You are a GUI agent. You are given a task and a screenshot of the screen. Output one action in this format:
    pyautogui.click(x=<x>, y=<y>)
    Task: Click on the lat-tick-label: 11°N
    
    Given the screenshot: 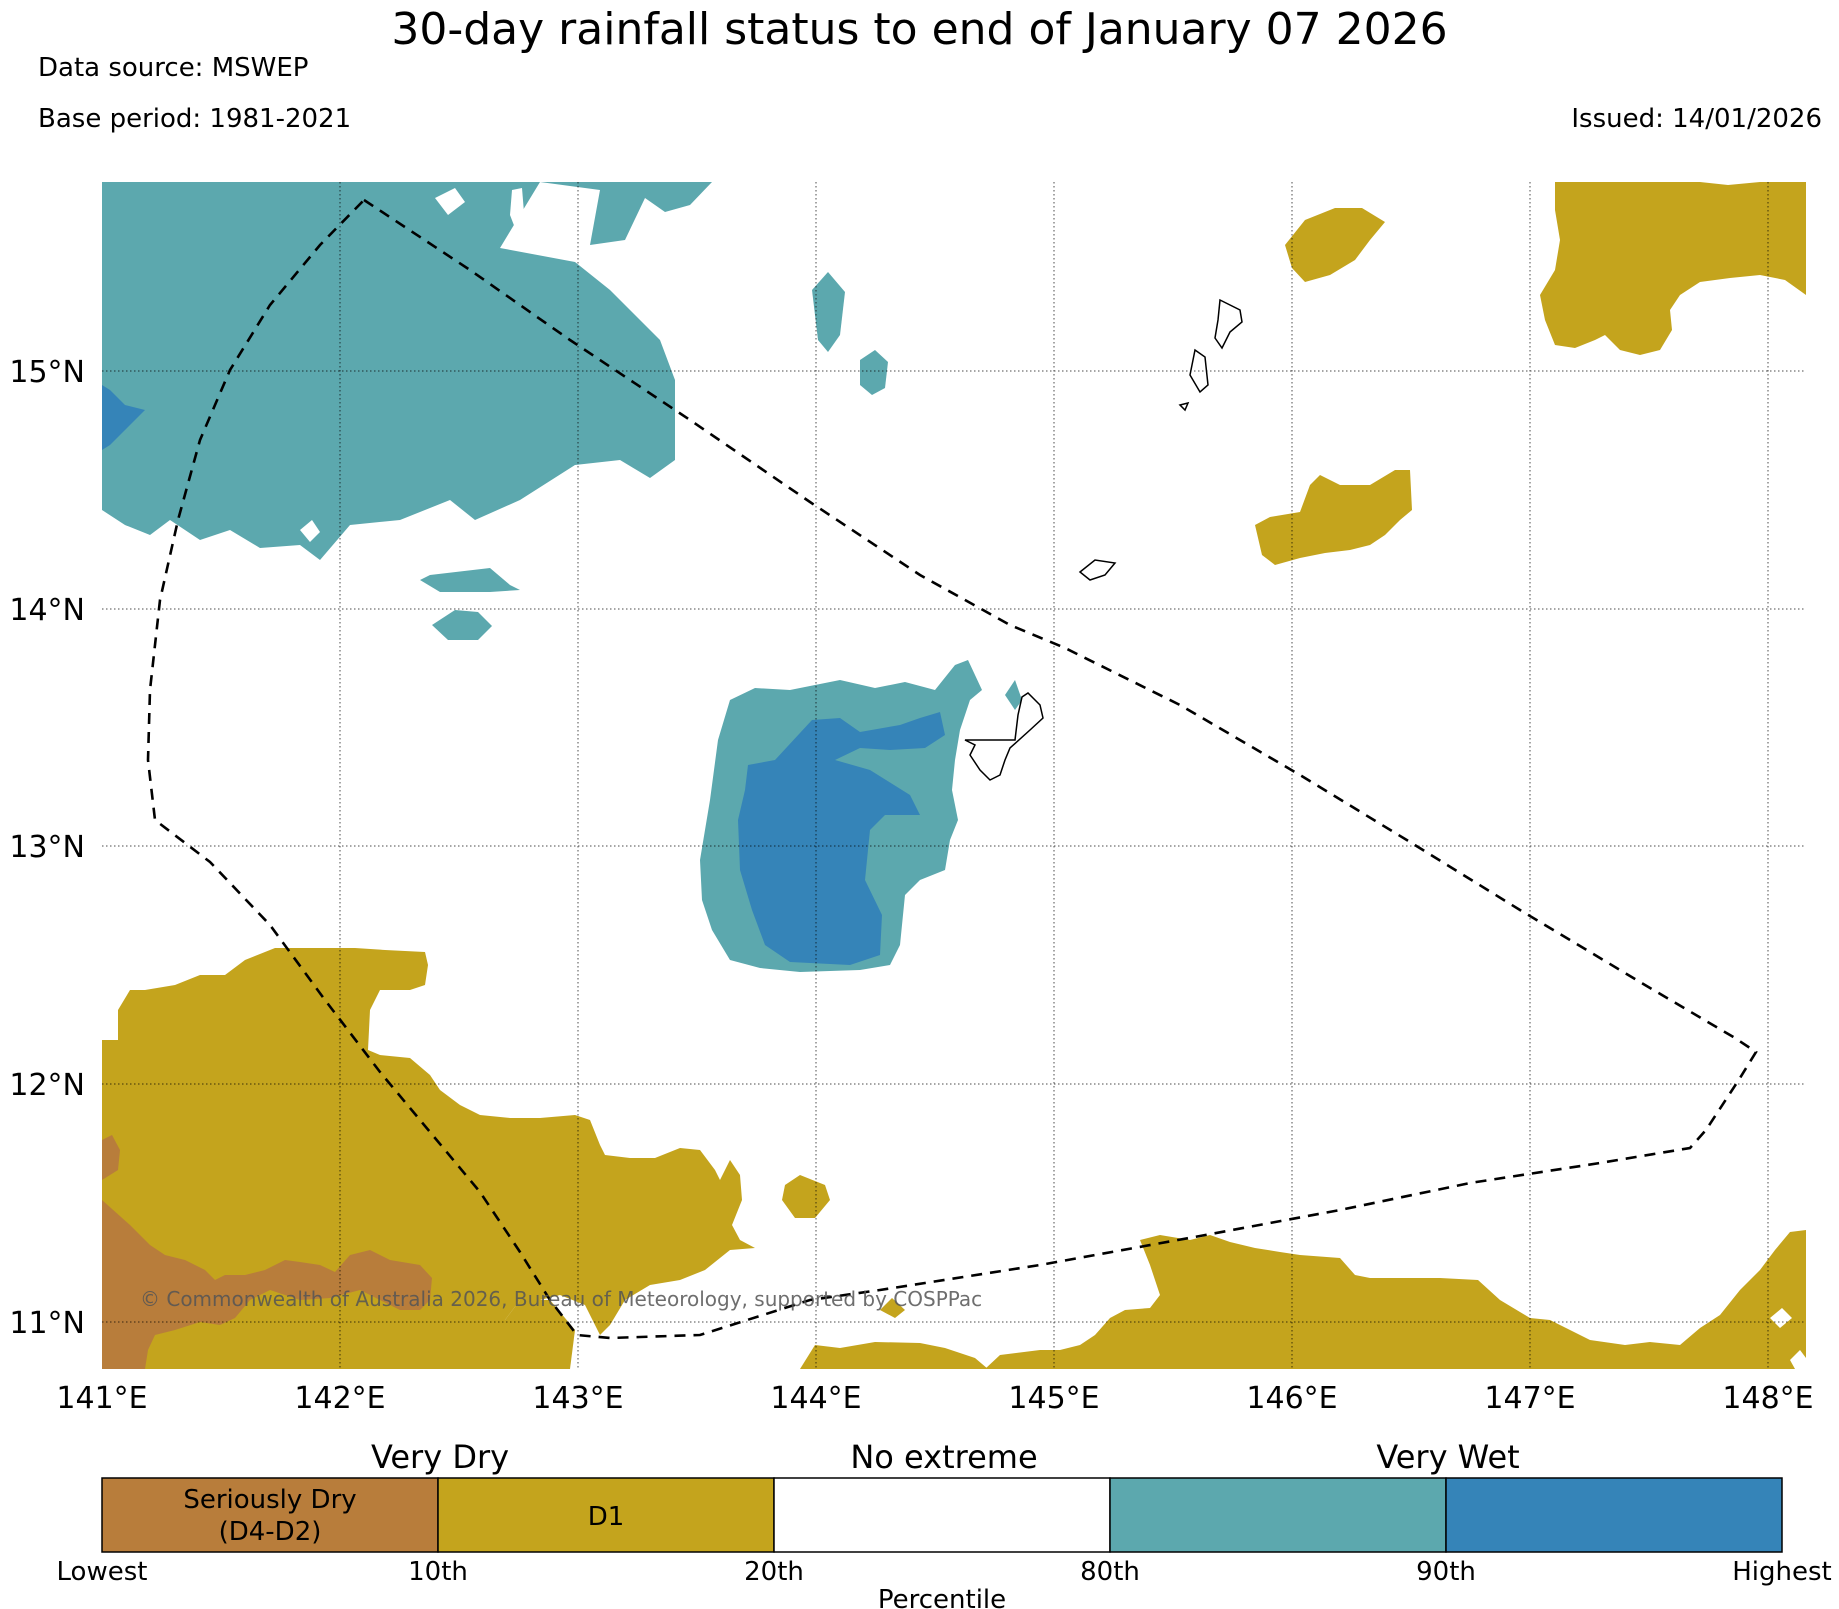 What is the action you would take?
    pyautogui.click(x=47, y=1323)
    